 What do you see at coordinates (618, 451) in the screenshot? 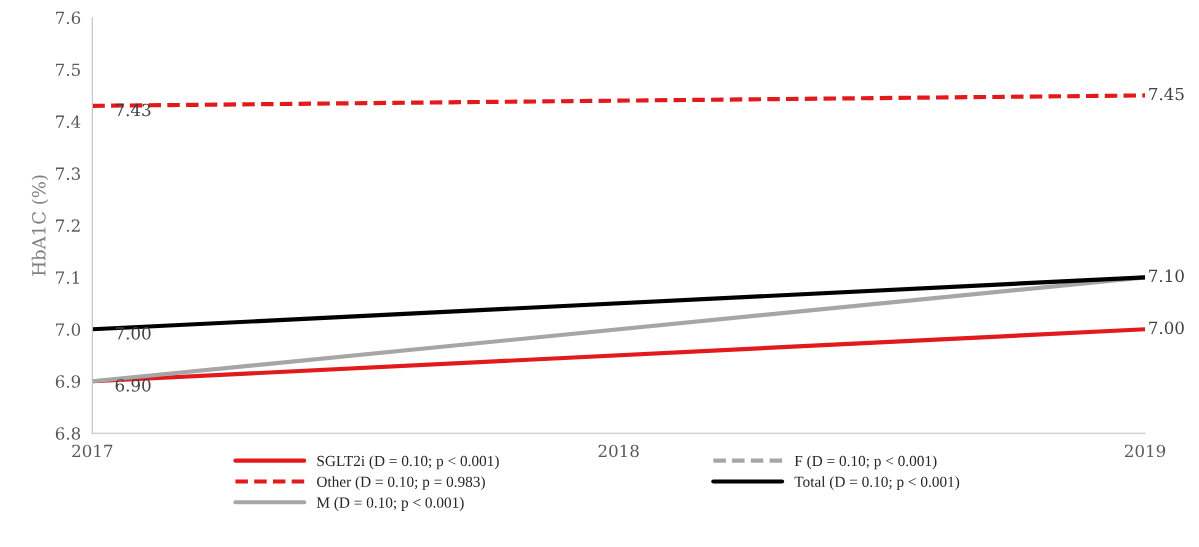
I see `x-tick-label: 2018` at bounding box center [618, 451].